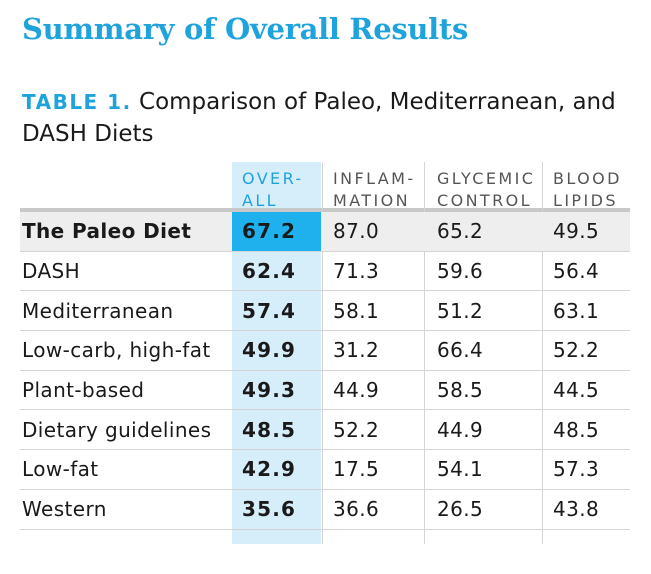 Image resolution: width=651 pixels, height=574 pixels. Describe the element at coordinates (269, 390) in the screenshot. I see `overall-score-cell: 49.3` at that location.